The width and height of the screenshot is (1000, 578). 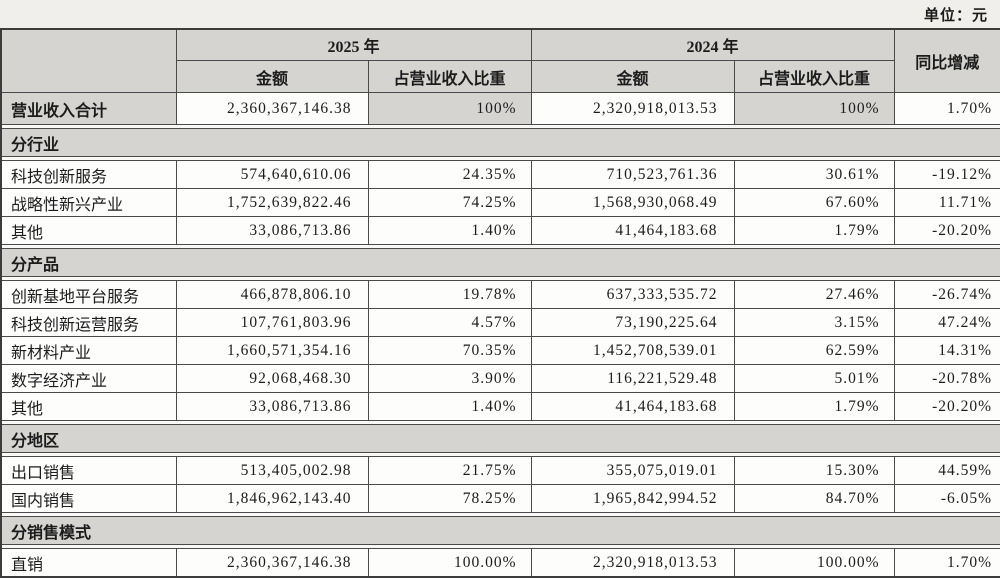 What do you see at coordinates (272, 202) in the screenshot?
I see `amount-2025-cell: 1,752,639,822.46` at bounding box center [272, 202].